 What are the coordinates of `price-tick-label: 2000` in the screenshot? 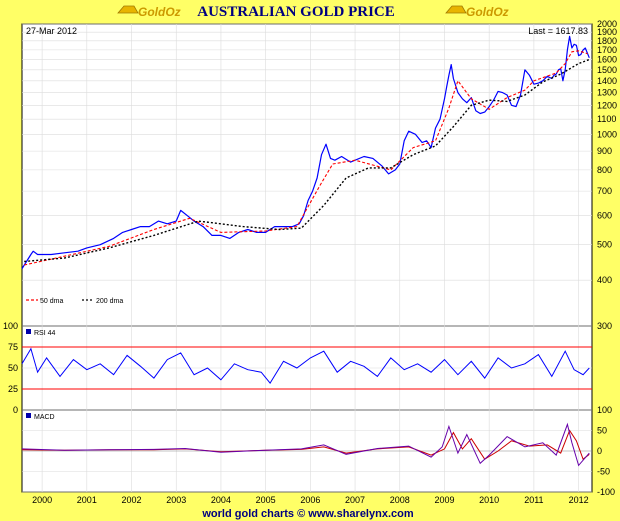 It's located at (607, 24).